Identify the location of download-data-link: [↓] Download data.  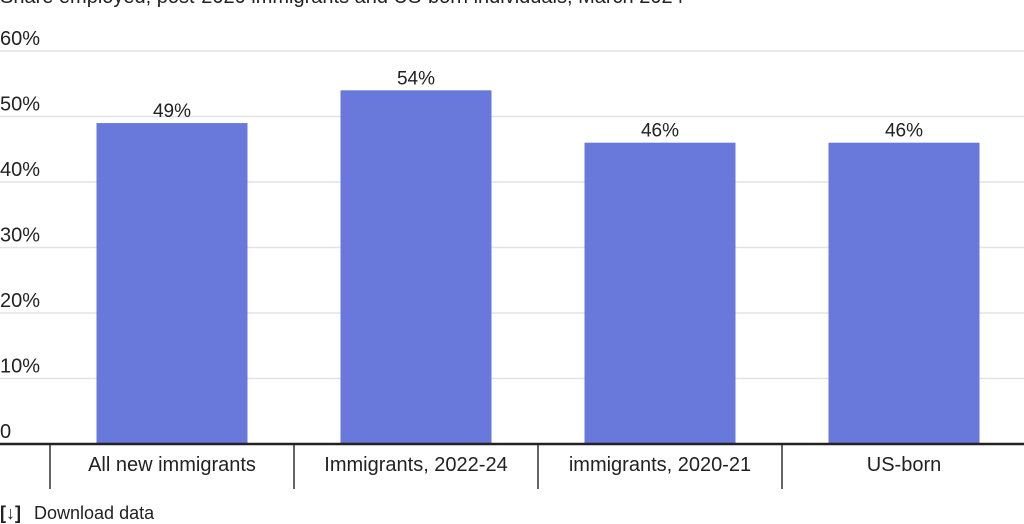
(77, 513).